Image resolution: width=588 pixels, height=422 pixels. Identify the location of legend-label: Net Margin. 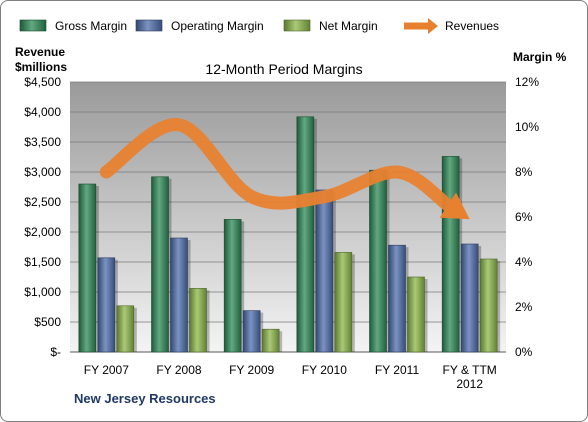
(348, 26).